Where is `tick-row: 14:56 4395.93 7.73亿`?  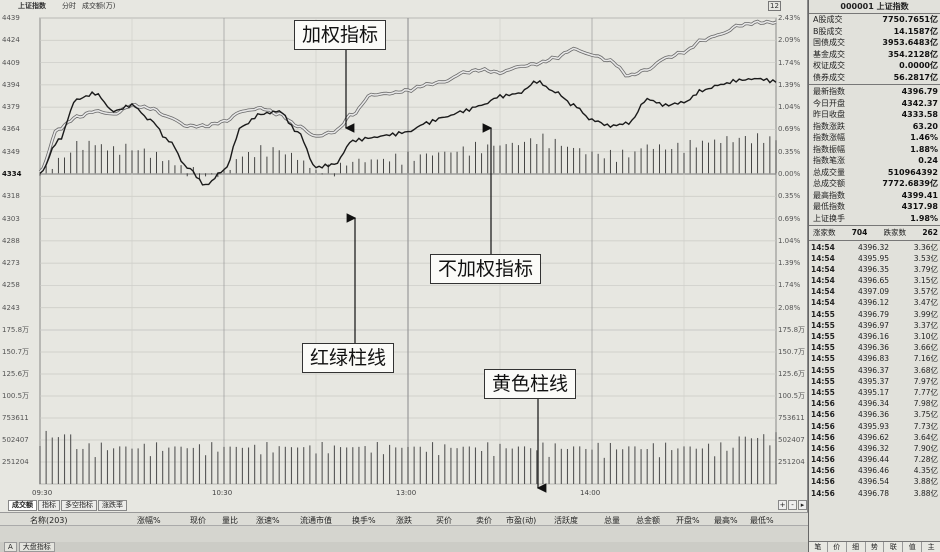
tick-row: 14:56 4395.93 7.73亿 is located at coordinates (874, 426).